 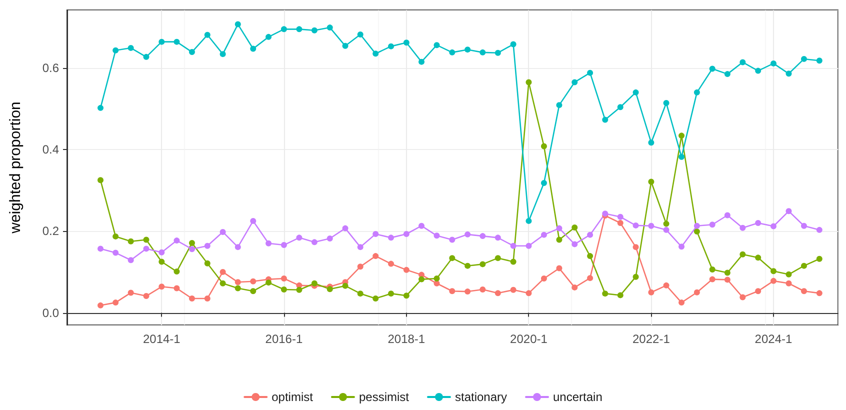 I want to click on x-tick-label: 2016-1, so click(x=284, y=339).